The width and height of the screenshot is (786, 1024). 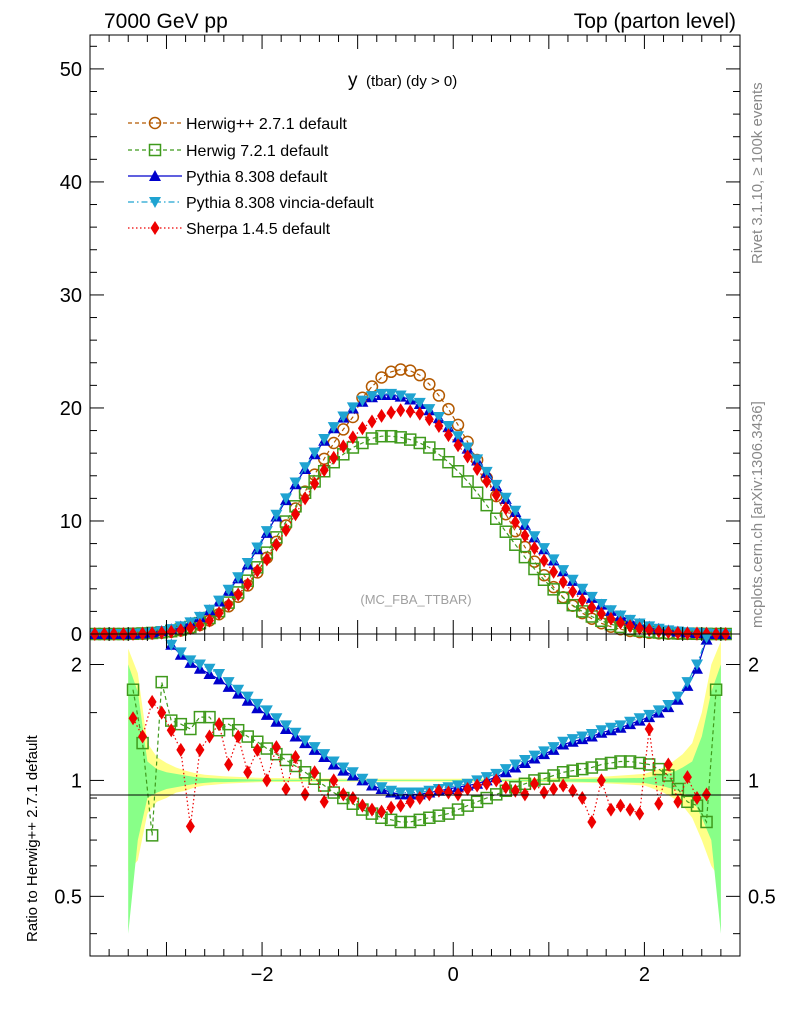 I want to click on ratio-ytick-label-right: 2, so click(x=753, y=665).